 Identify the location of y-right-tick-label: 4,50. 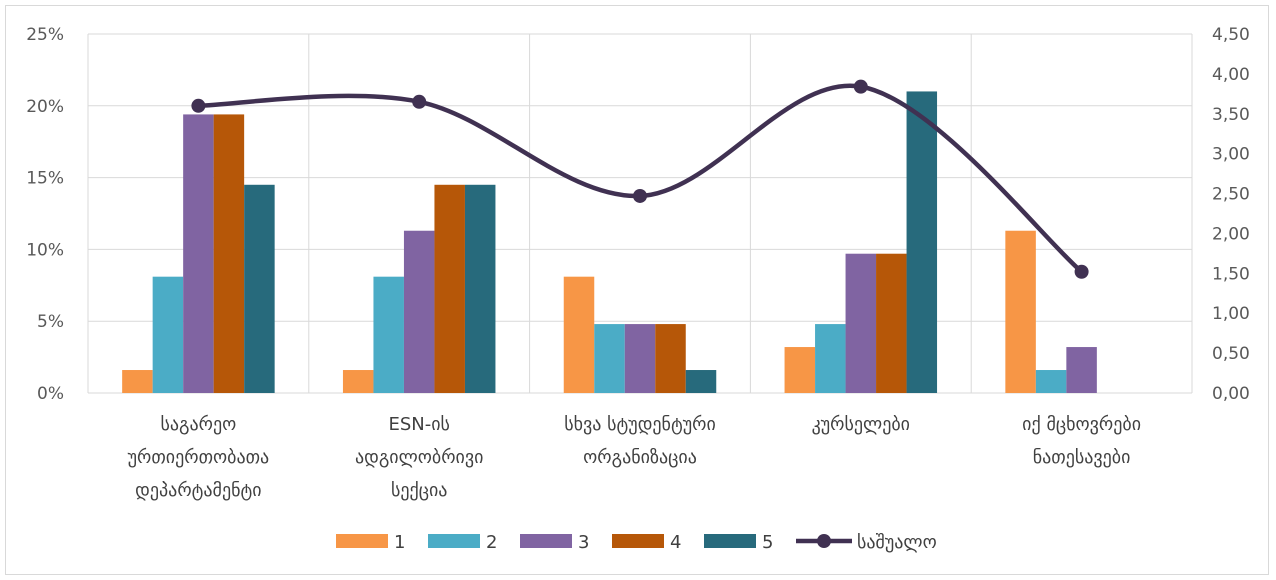
(1231, 35).